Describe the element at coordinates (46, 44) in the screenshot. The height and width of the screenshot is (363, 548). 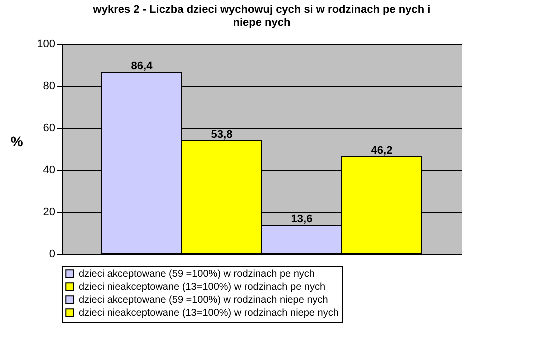
I see `y-tick-label: 100` at that location.